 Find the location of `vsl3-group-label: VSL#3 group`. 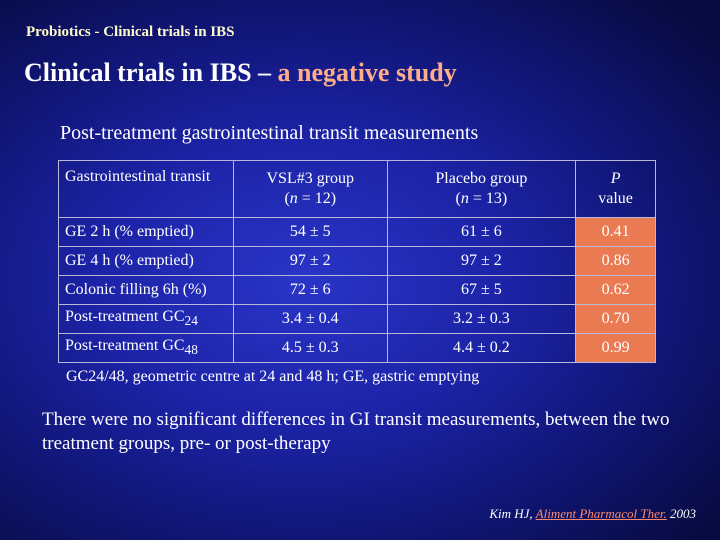

vsl3-group-label: VSL#3 group is located at coordinates (310, 178).